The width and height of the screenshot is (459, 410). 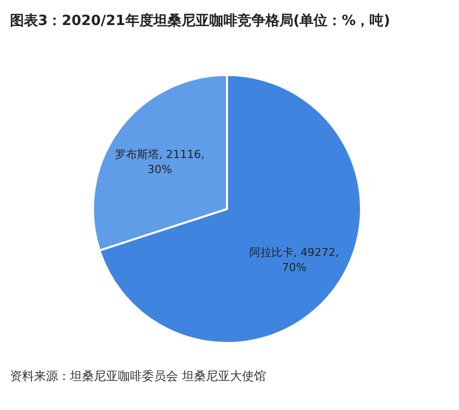 What do you see at coordinates (160, 162) in the screenshot?
I see `slice-label: 罗布斯塔, 21116, 30%` at bounding box center [160, 162].